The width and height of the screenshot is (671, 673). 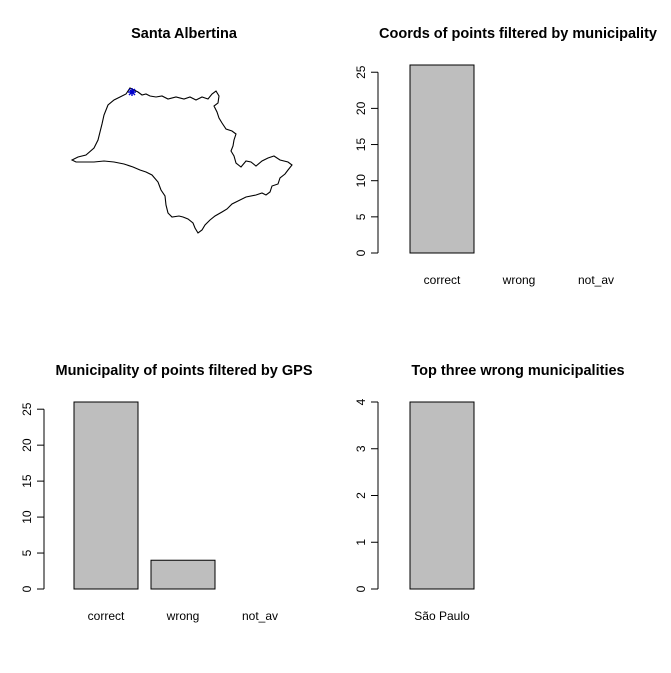 I want to click on coords-y-tick-label: 25, so click(x=361, y=72).